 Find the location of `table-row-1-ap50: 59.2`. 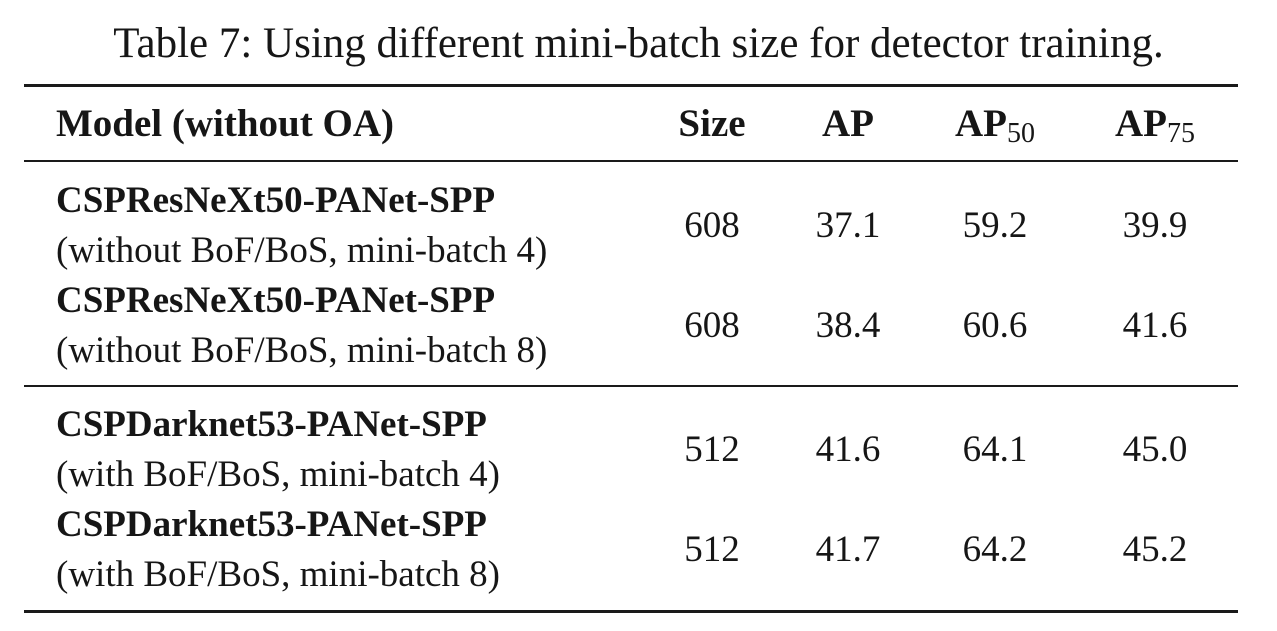

table-row-1-ap50: 59.2 is located at coordinates (995, 225).